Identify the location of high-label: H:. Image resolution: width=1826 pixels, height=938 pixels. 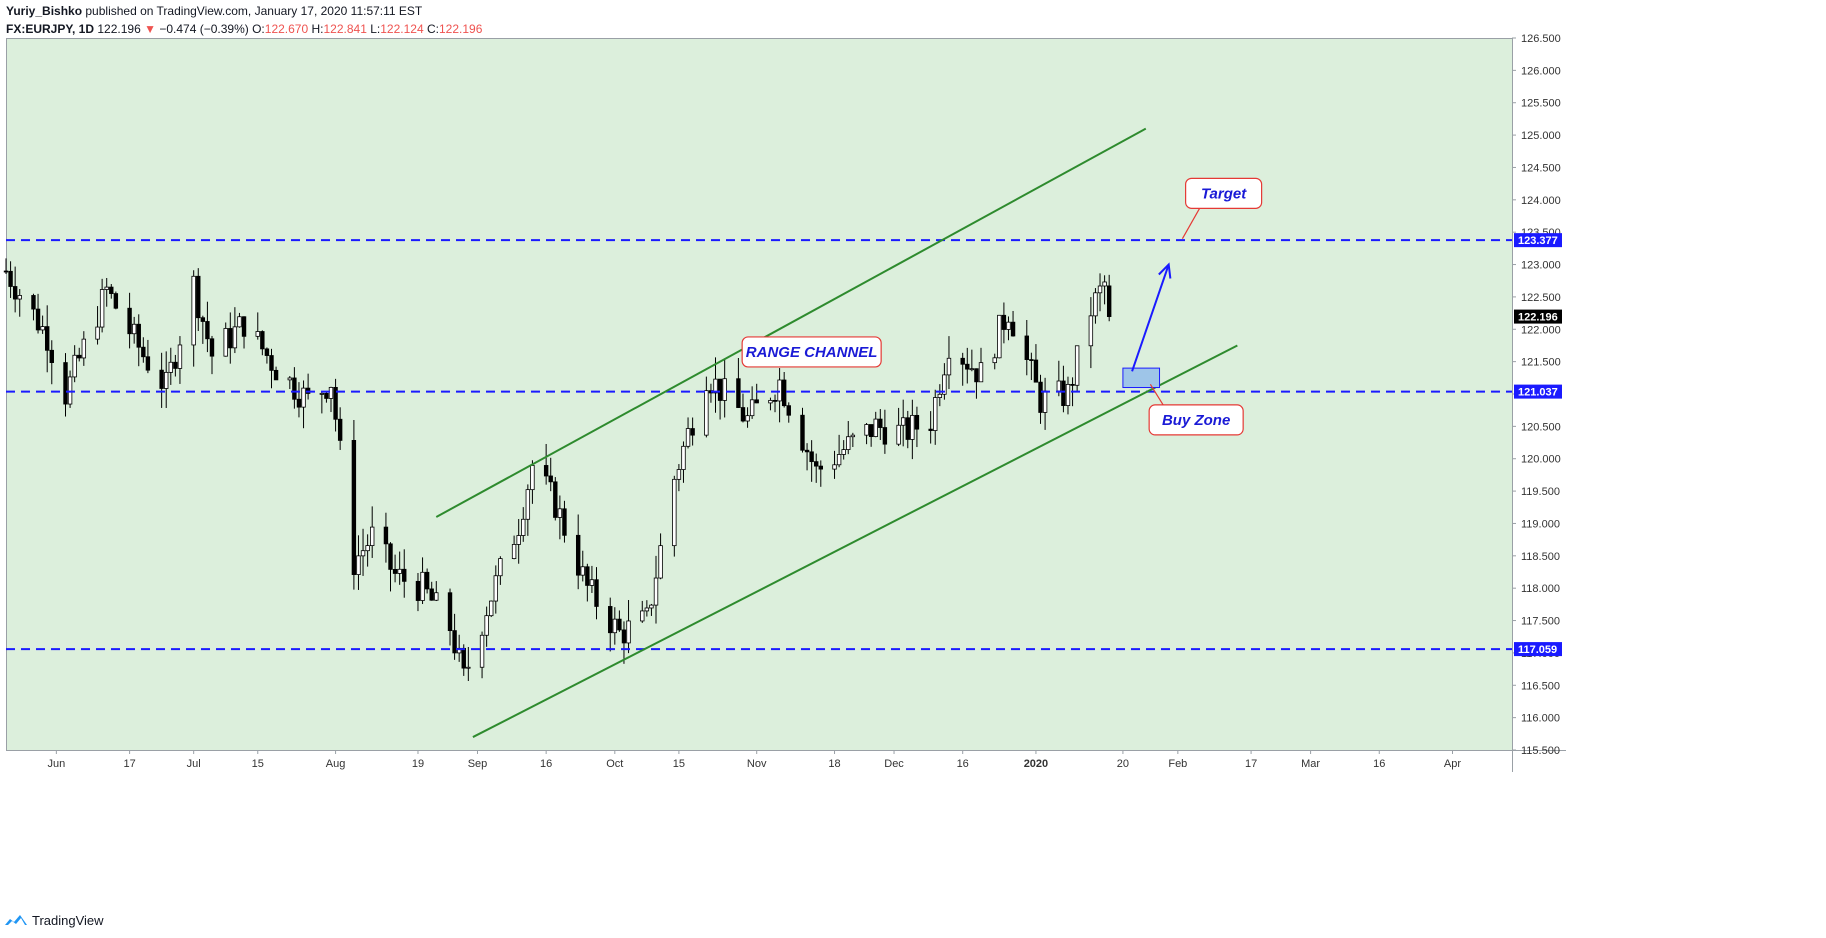
(317, 29).